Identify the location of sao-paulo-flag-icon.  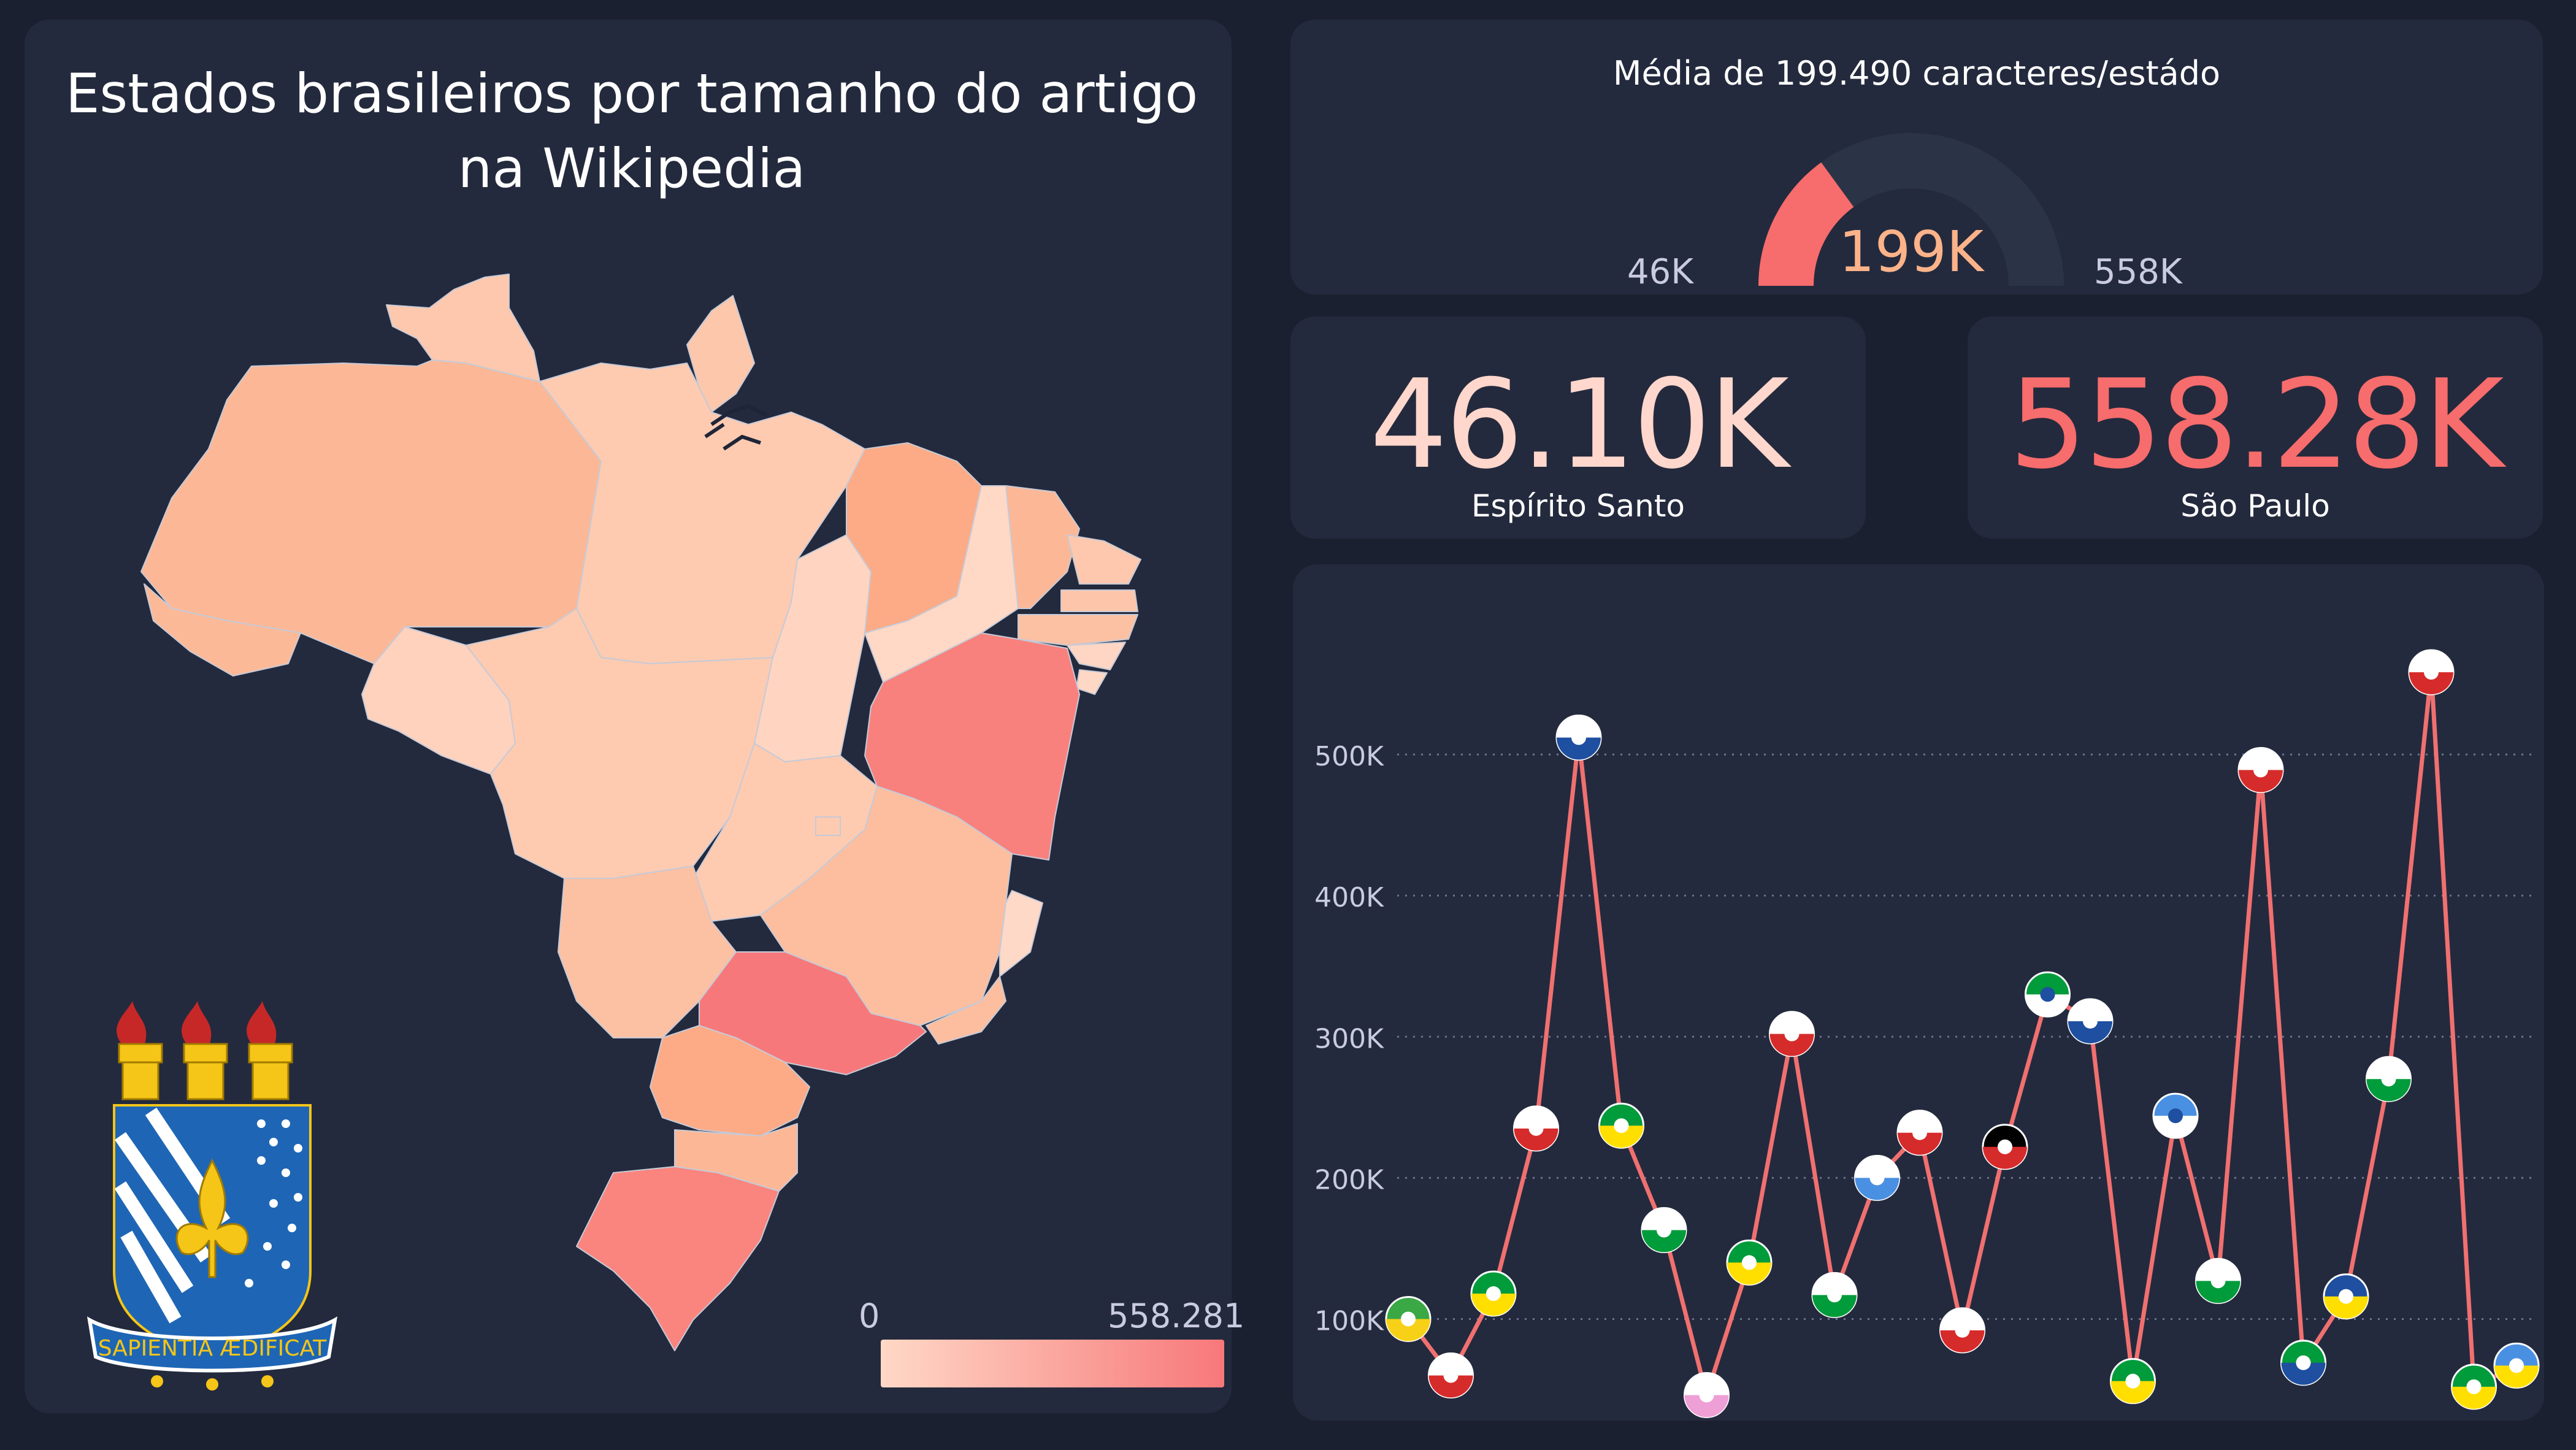
(2431, 672).